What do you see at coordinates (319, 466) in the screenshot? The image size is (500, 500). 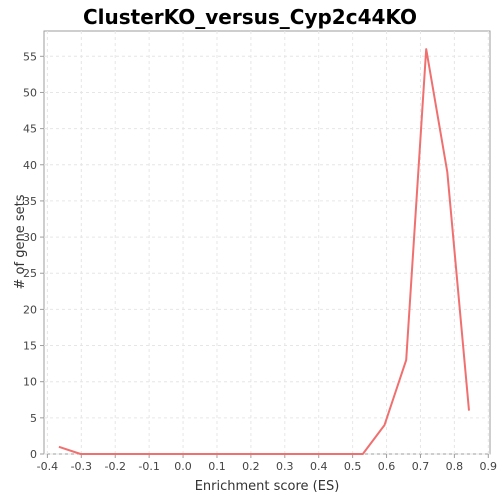 I see `x-tick-label: 0.4` at bounding box center [319, 466].